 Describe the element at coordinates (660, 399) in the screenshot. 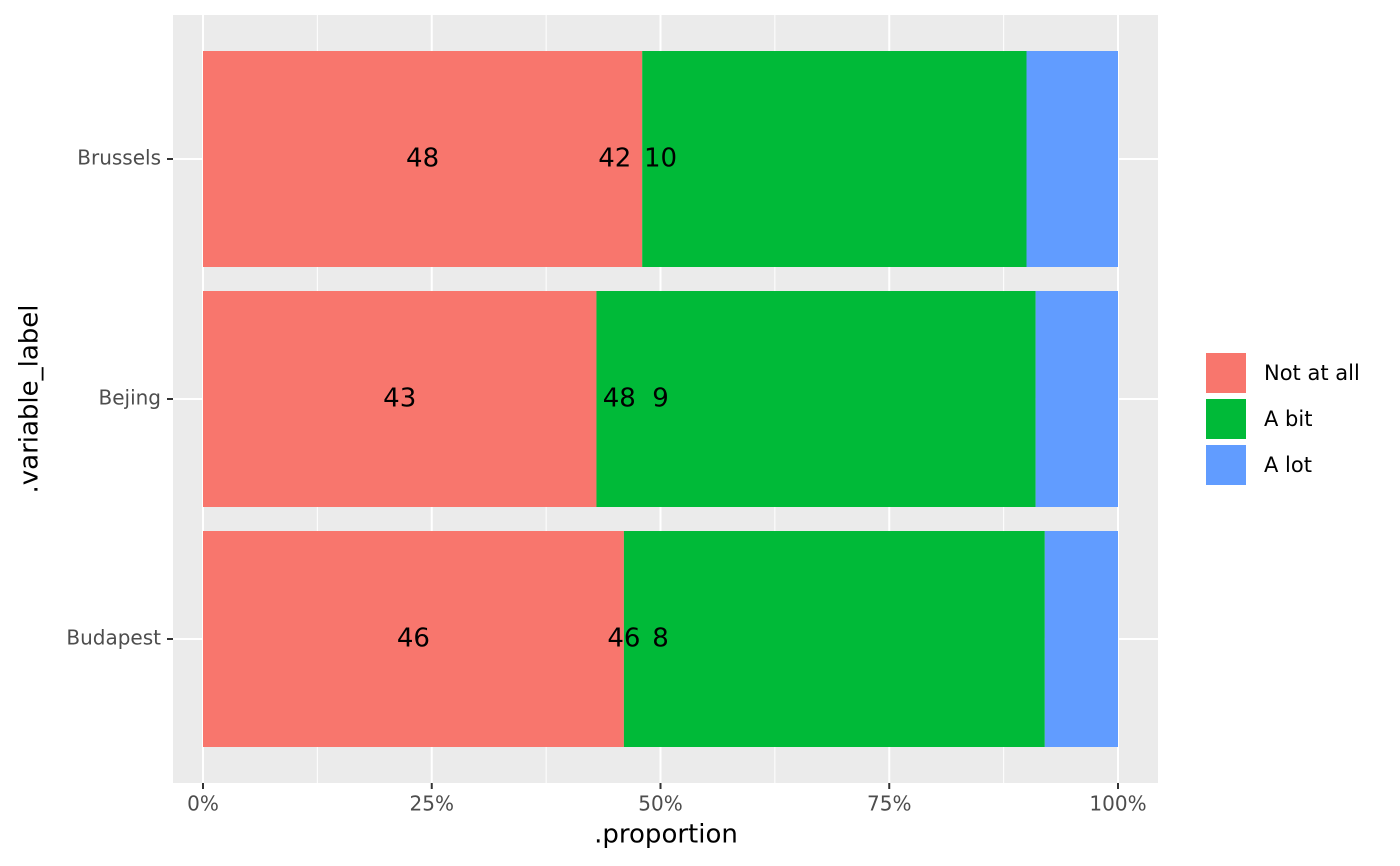

I see `data-label: 9` at that location.